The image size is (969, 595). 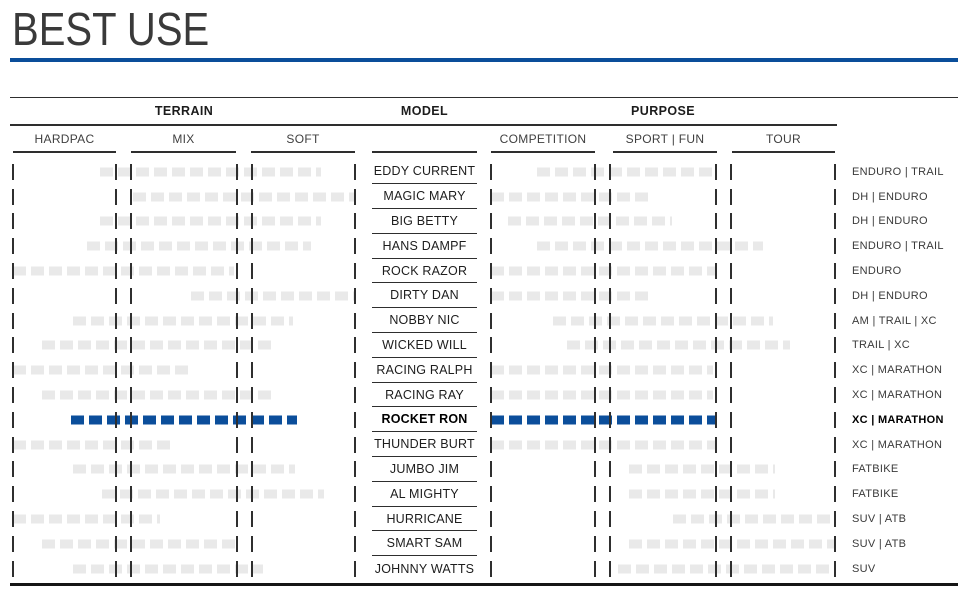 What do you see at coordinates (484, 345) in the screenshot?
I see `table-row: WICKED WILL TRAIL | XC` at bounding box center [484, 345].